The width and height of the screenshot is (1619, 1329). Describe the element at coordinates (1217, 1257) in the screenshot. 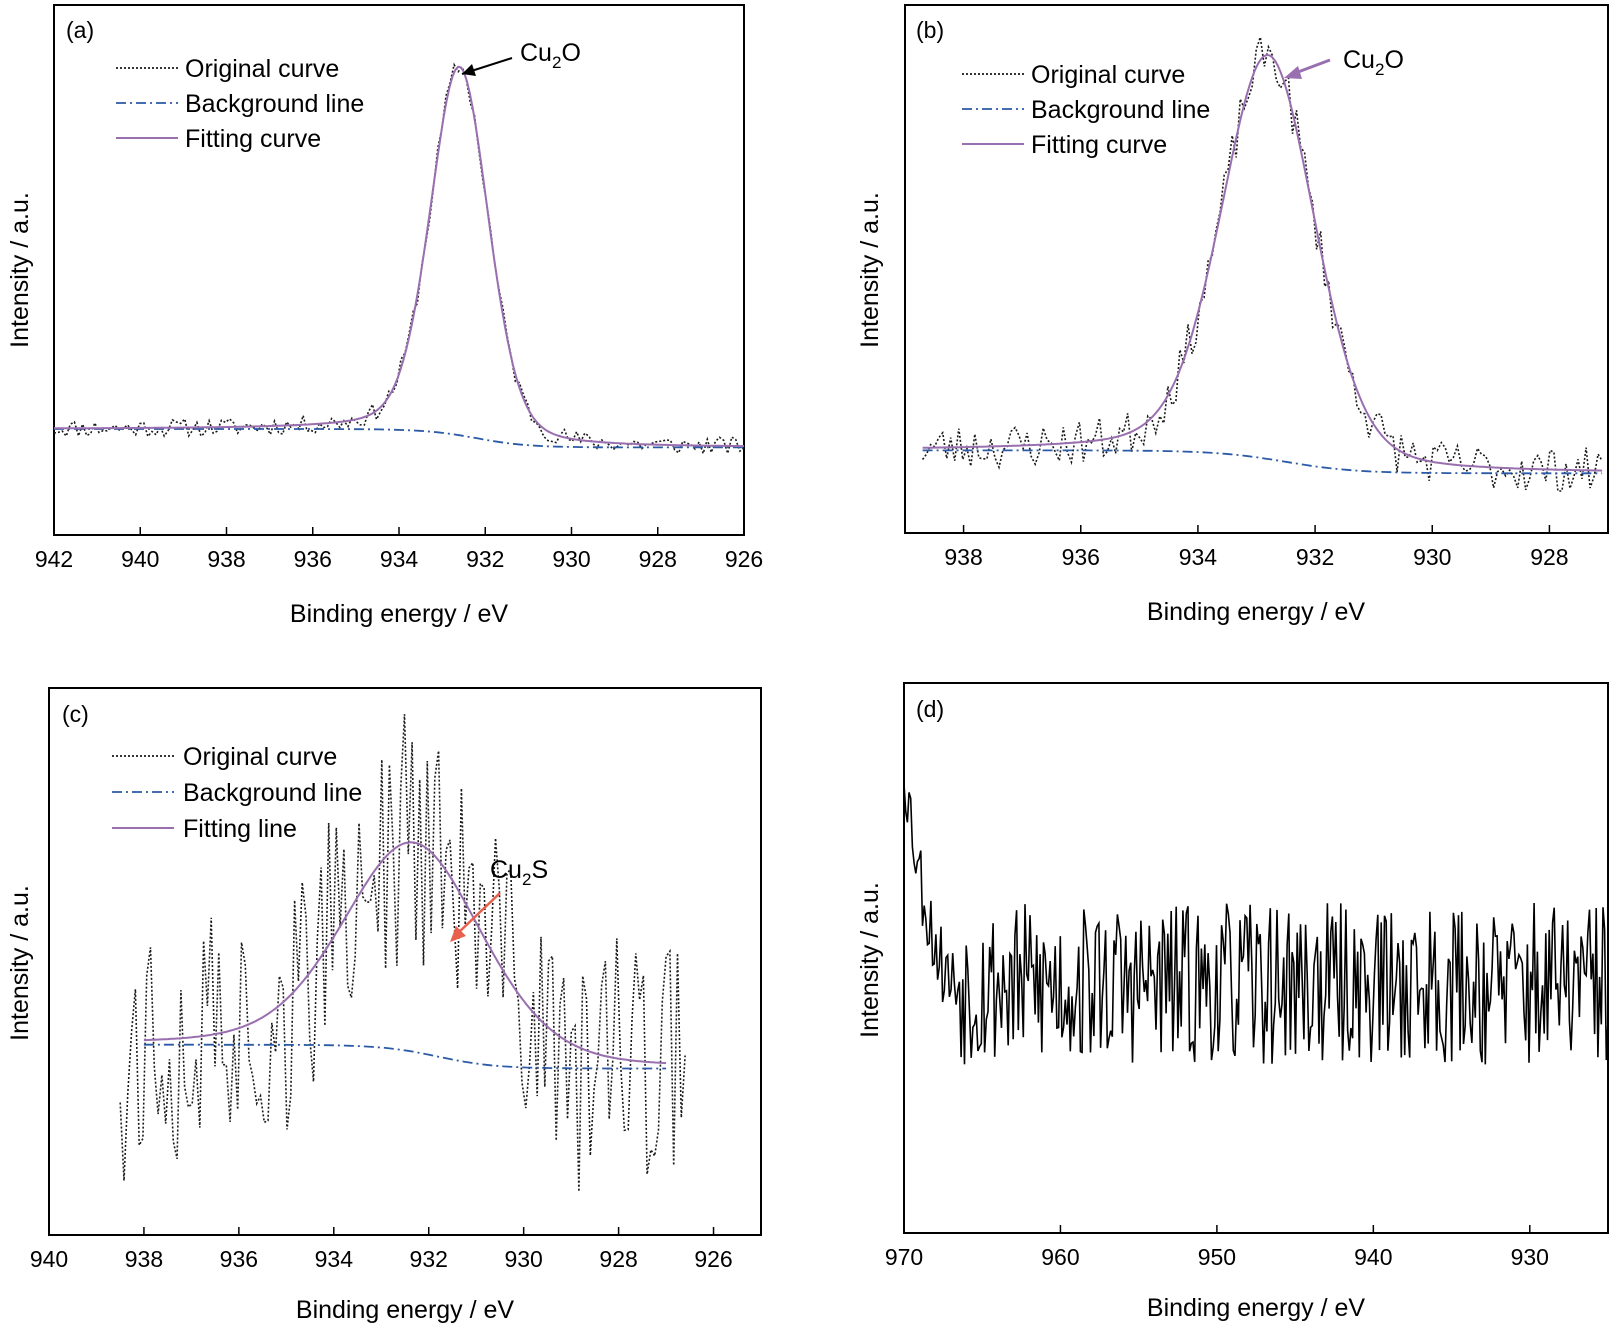

I see `x-tick-label: 950` at that location.